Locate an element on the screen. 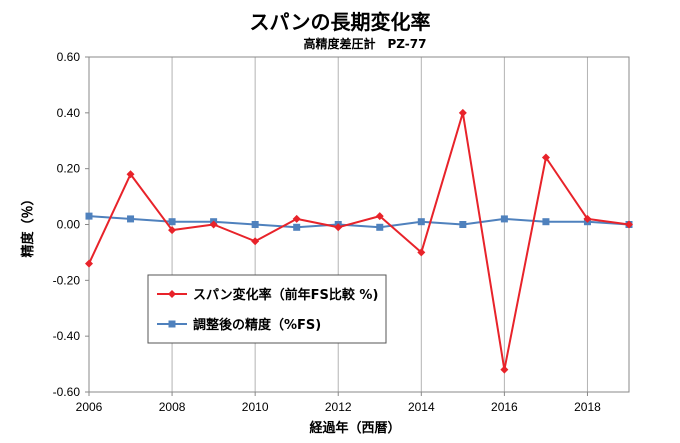 Image resolution: width=680 pixels, height=443 pixels. legend-box is located at coordinates (267, 309).